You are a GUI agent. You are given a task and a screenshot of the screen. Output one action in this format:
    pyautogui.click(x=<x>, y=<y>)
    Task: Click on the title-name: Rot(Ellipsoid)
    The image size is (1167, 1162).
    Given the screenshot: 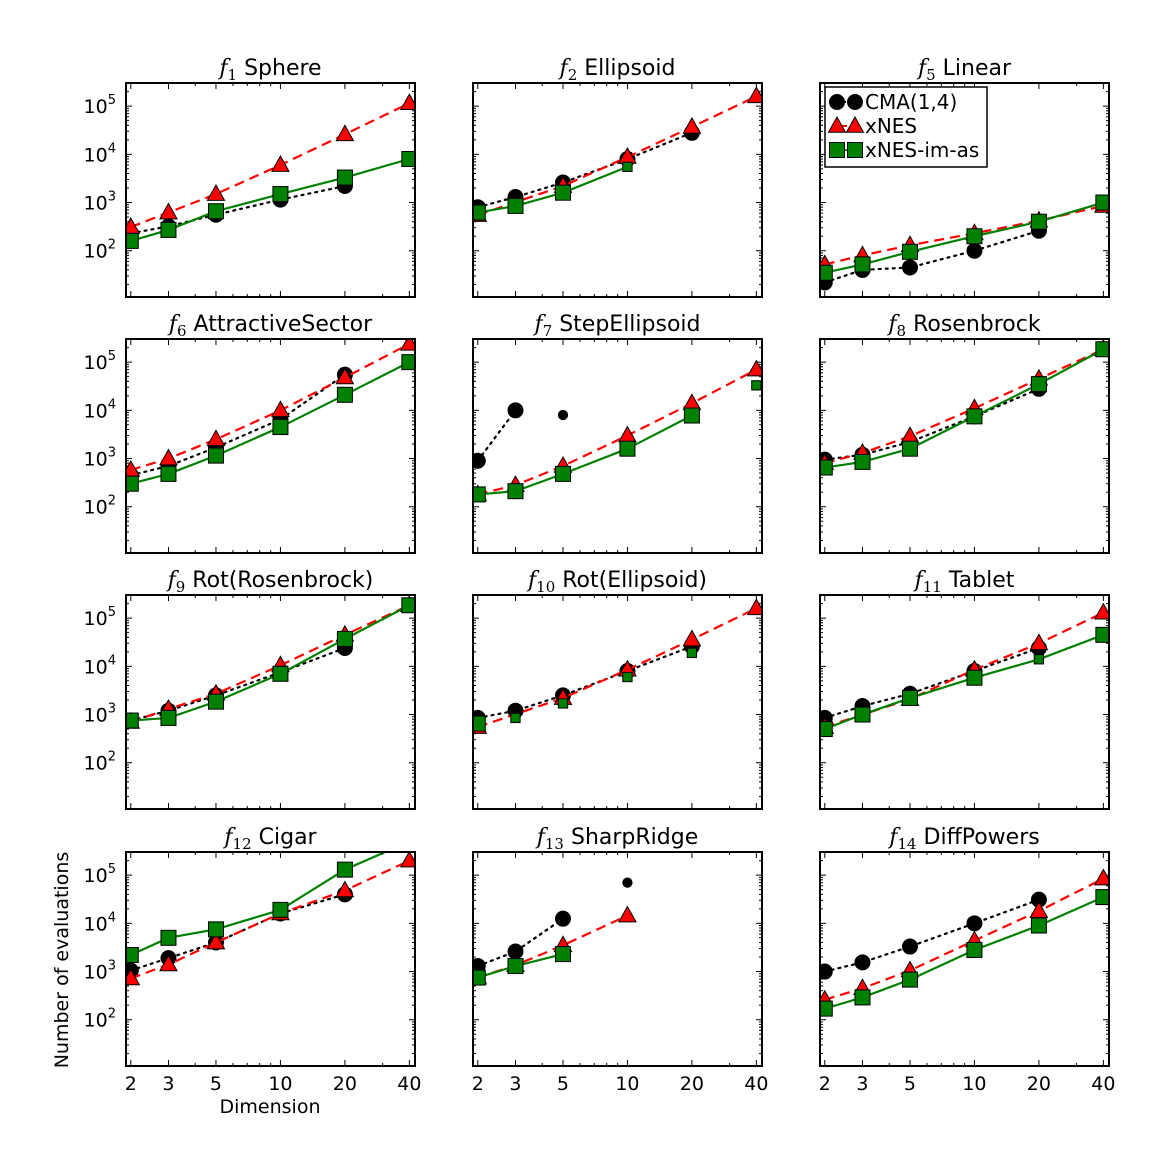 What is the action you would take?
    pyautogui.click(x=631, y=580)
    